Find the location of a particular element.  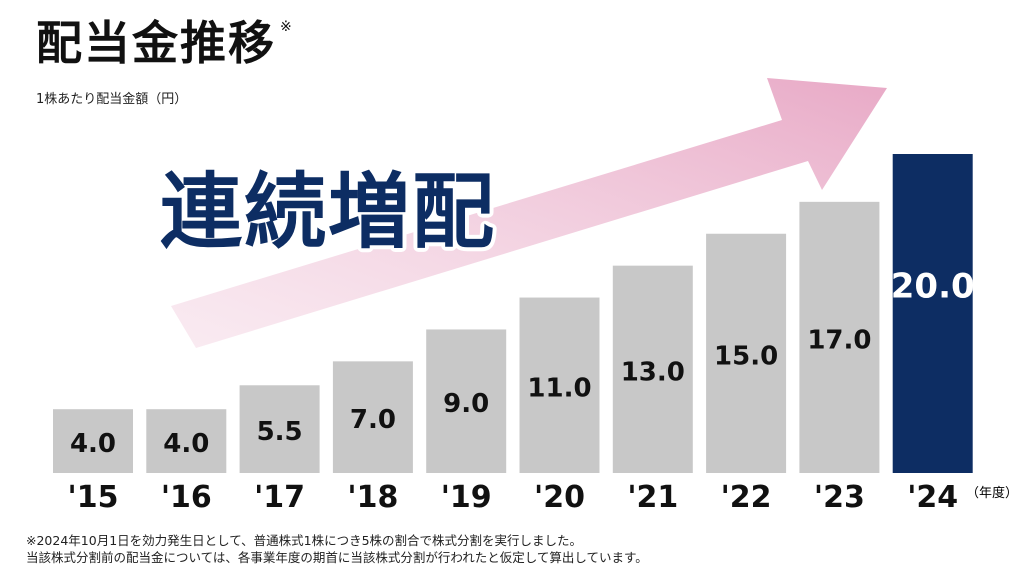

x-tick-label-4: '19 is located at coordinates (466, 497).